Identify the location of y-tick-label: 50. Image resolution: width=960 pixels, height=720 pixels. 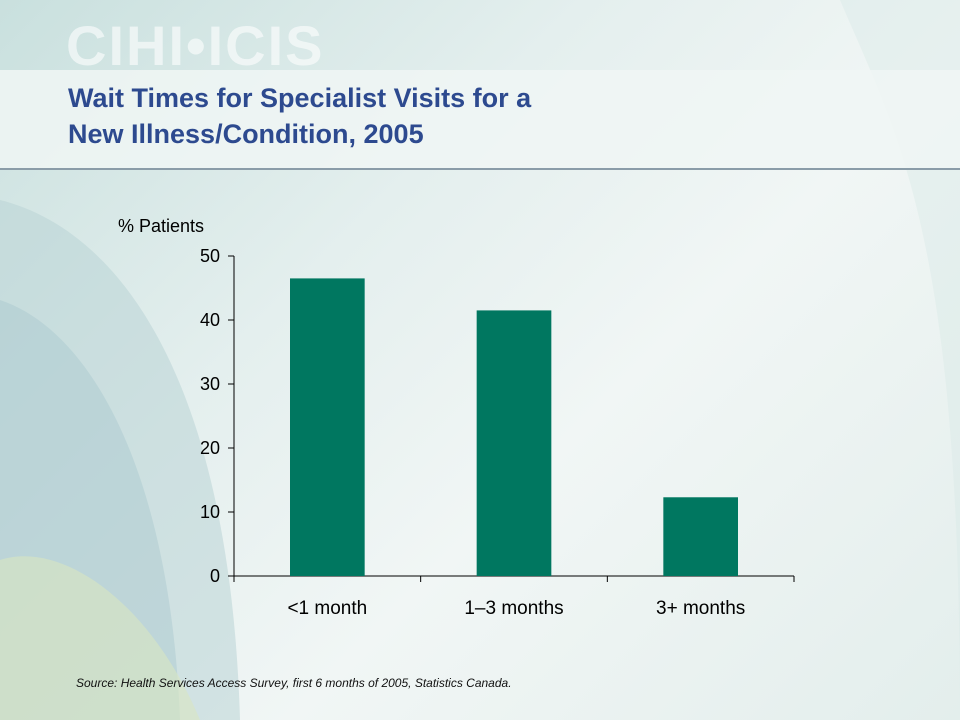
(210, 256).